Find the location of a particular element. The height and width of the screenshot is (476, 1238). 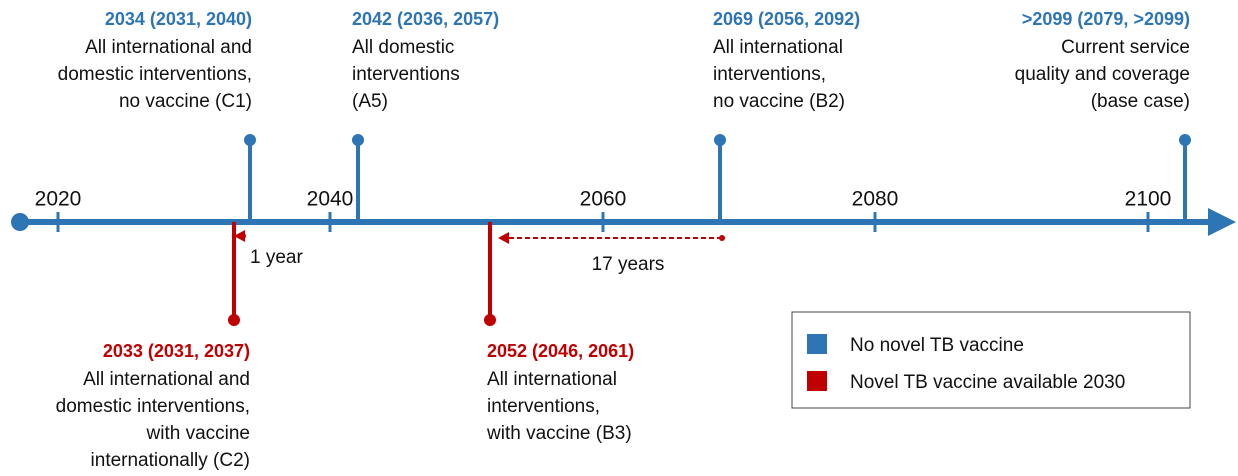

event-header: 2033 (2031, 2037) is located at coordinates (176, 351).